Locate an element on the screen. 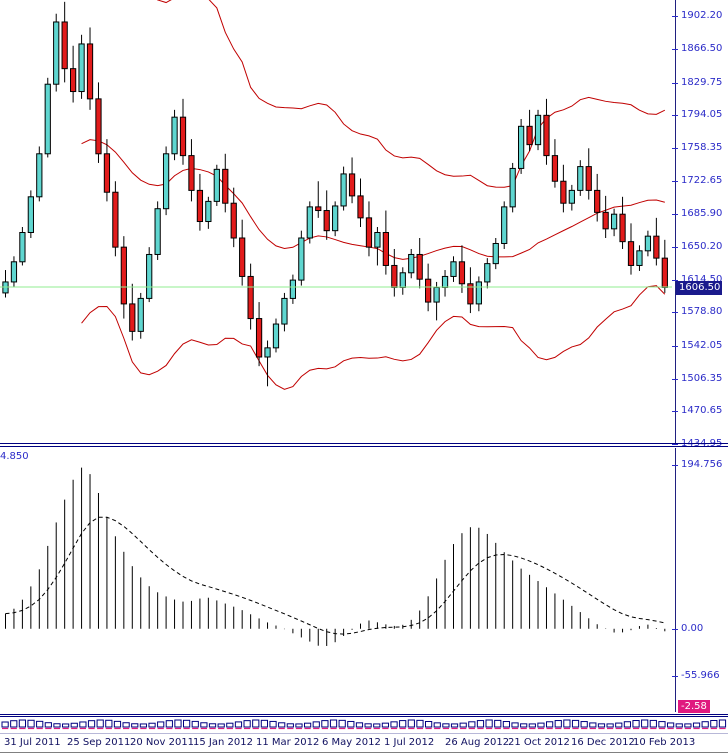  indicator-tick-label: 194.756 is located at coordinates (702, 465).